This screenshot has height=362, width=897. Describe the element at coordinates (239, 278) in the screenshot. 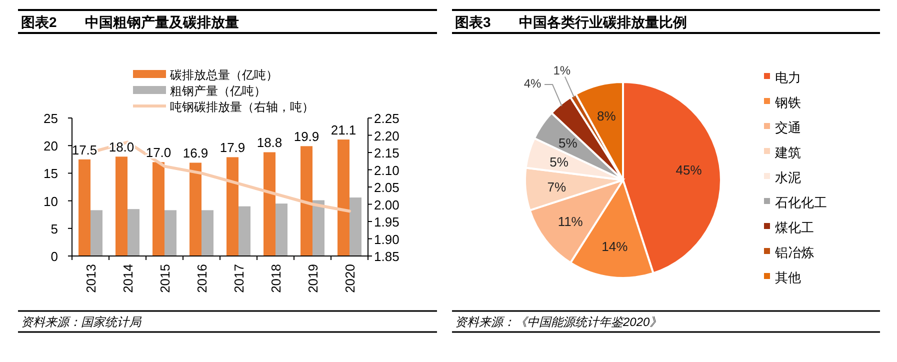

I see `x-tick-label: 2017` at that location.